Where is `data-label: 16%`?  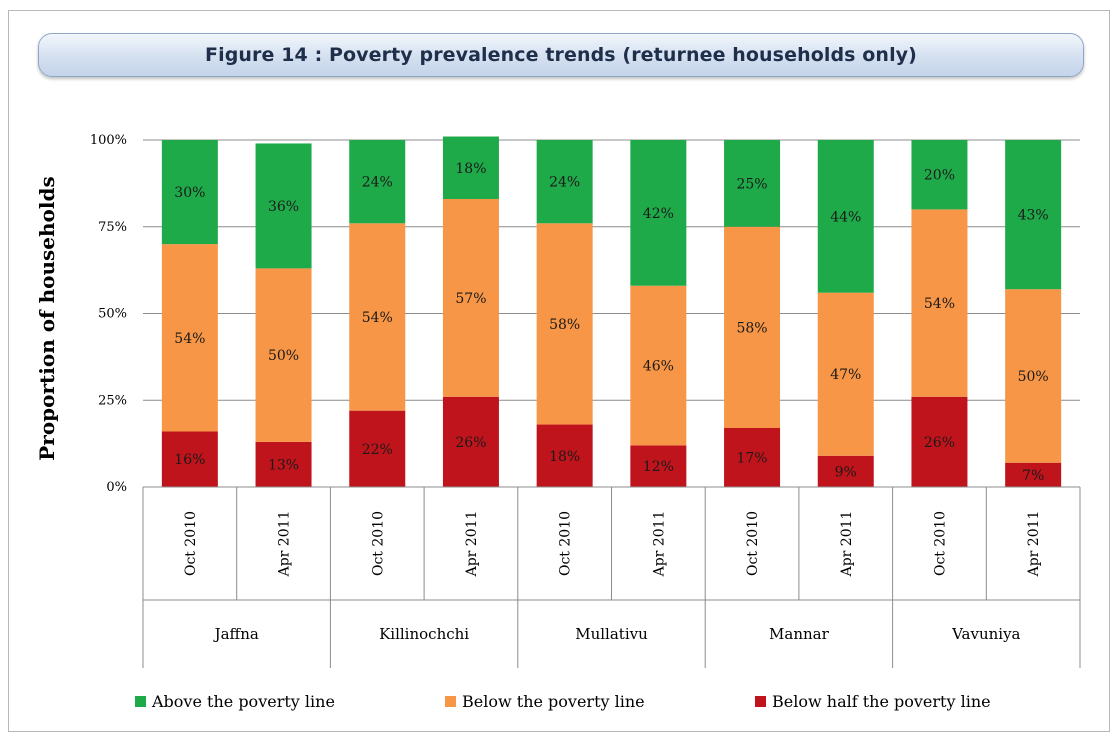
data-label: 16% is located at coordinates (189, 460).